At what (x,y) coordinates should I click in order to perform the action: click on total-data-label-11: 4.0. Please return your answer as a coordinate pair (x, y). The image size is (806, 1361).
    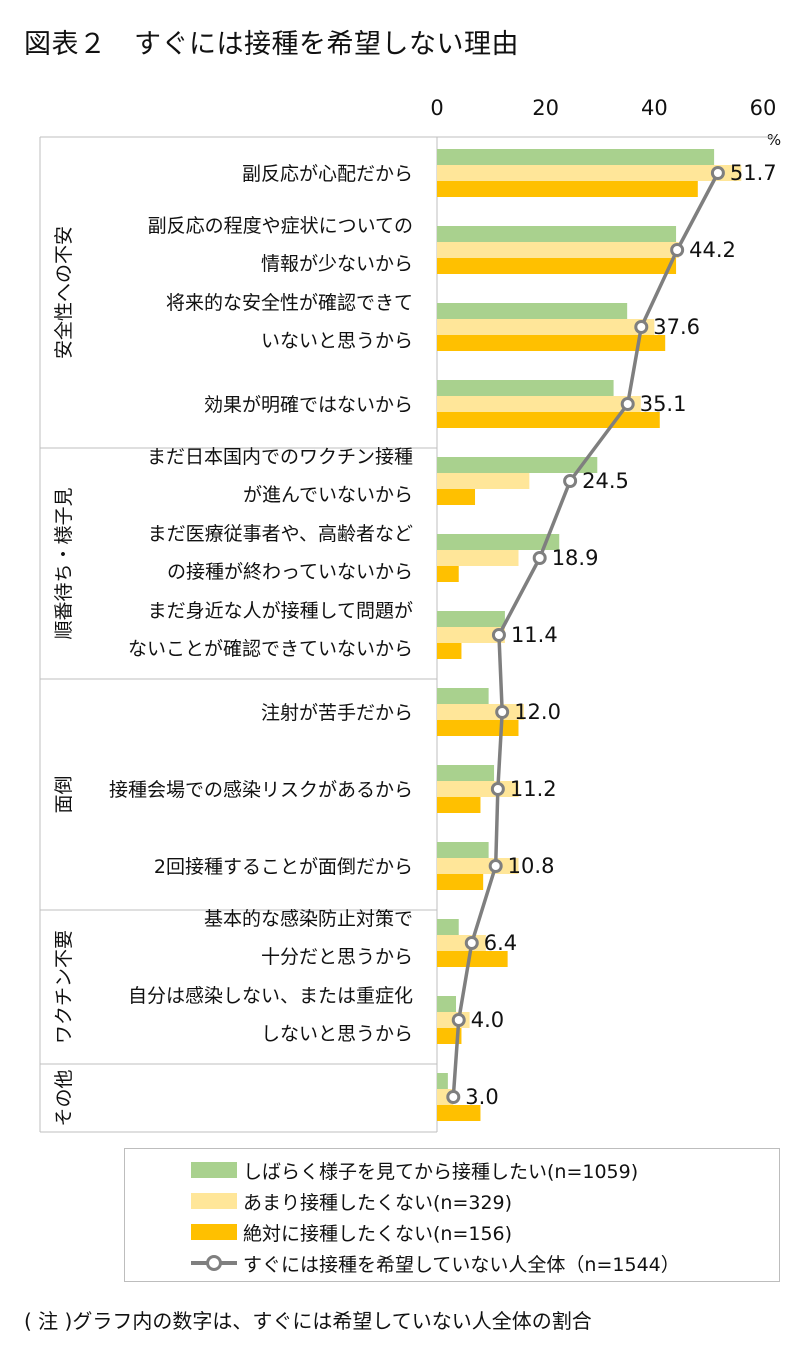
    Looking at the image, I should click on (487, 1020).